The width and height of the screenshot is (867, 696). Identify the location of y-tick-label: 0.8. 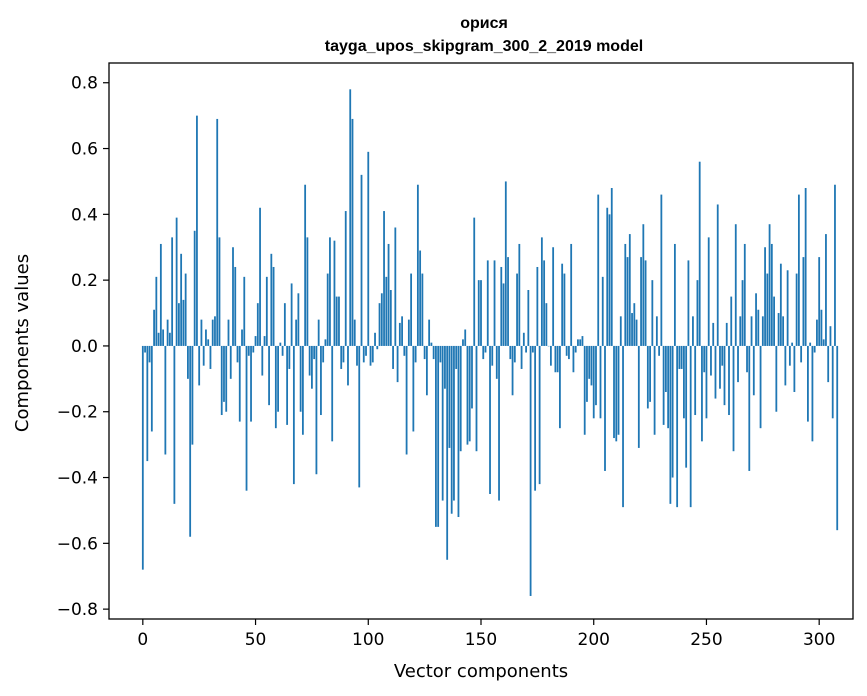
(84, 84).